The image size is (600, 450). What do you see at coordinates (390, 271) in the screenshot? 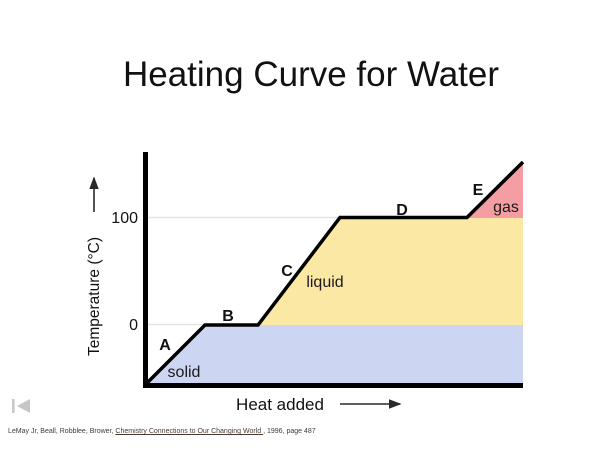
I see `region-liquid` at bounding box center [390, 271].